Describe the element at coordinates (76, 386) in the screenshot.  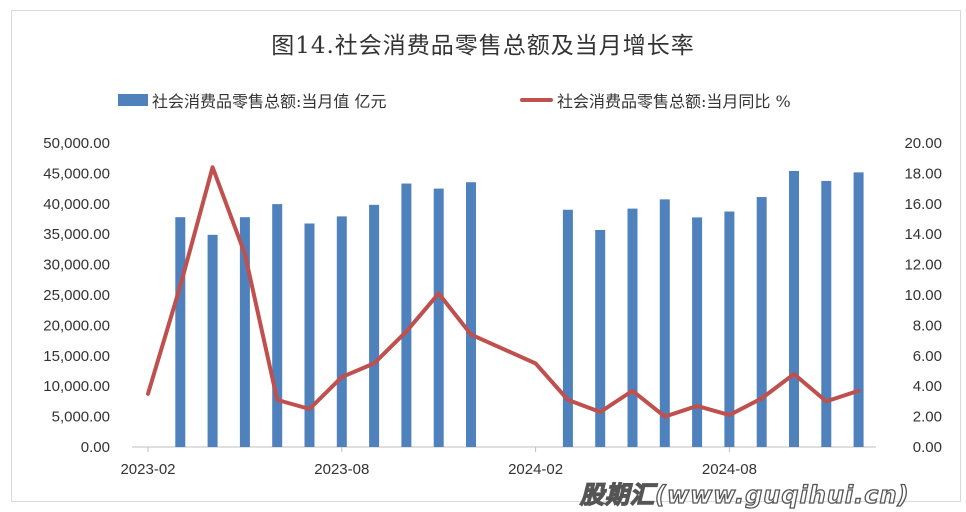
I see `y-left-tick-label: 10,000.00` at that location.